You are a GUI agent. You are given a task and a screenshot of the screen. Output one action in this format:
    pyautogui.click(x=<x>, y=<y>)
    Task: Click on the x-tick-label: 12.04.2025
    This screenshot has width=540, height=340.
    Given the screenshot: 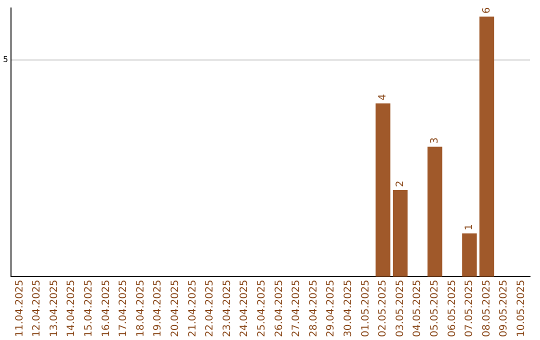 What is the action you would take?
    pyautogui.click(x=37, y=309)
    